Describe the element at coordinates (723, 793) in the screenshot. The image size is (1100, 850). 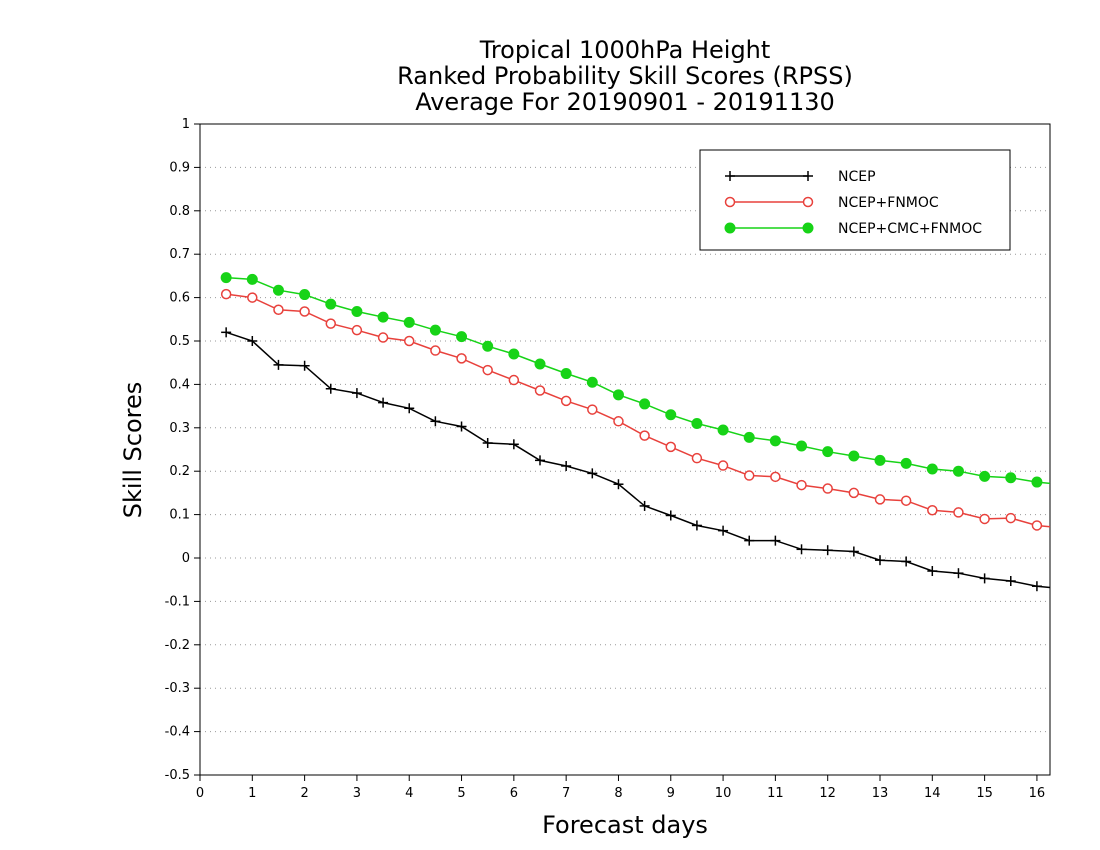
I see `x-tick-label: 10` at that location.